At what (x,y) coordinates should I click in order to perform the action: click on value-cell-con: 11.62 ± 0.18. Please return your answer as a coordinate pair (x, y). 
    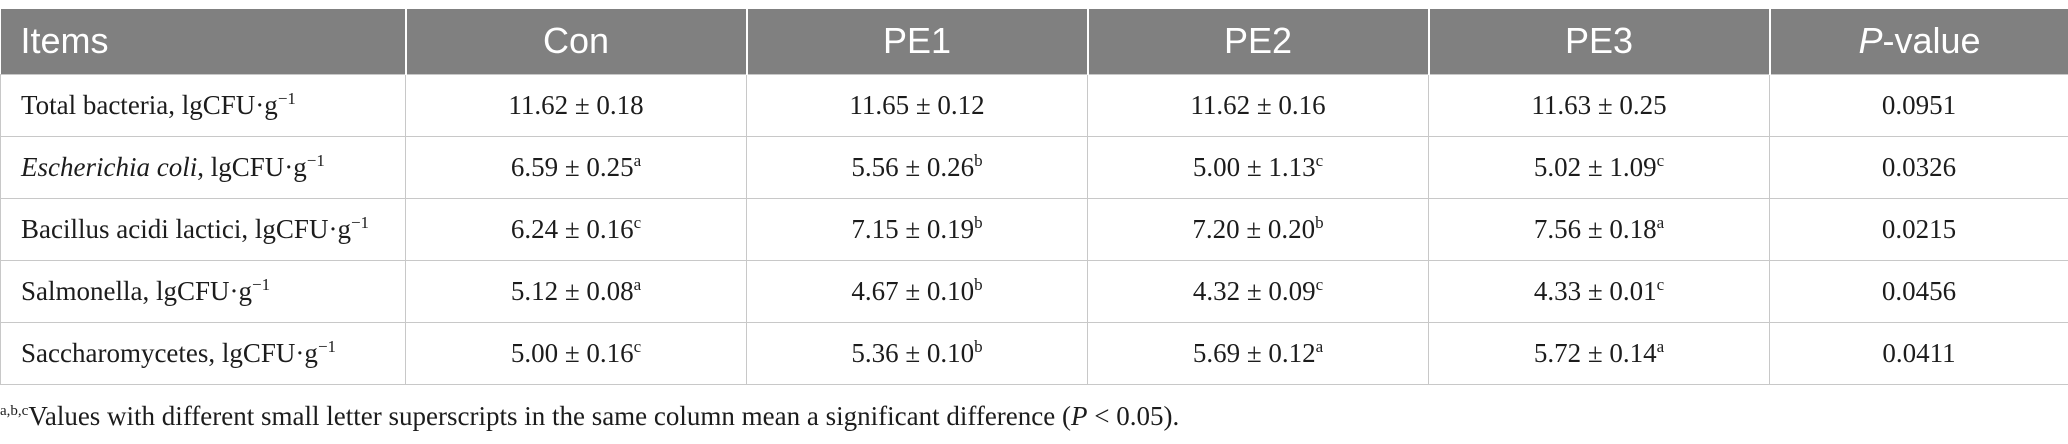
    Looking at the image, I should click on (576, 104).